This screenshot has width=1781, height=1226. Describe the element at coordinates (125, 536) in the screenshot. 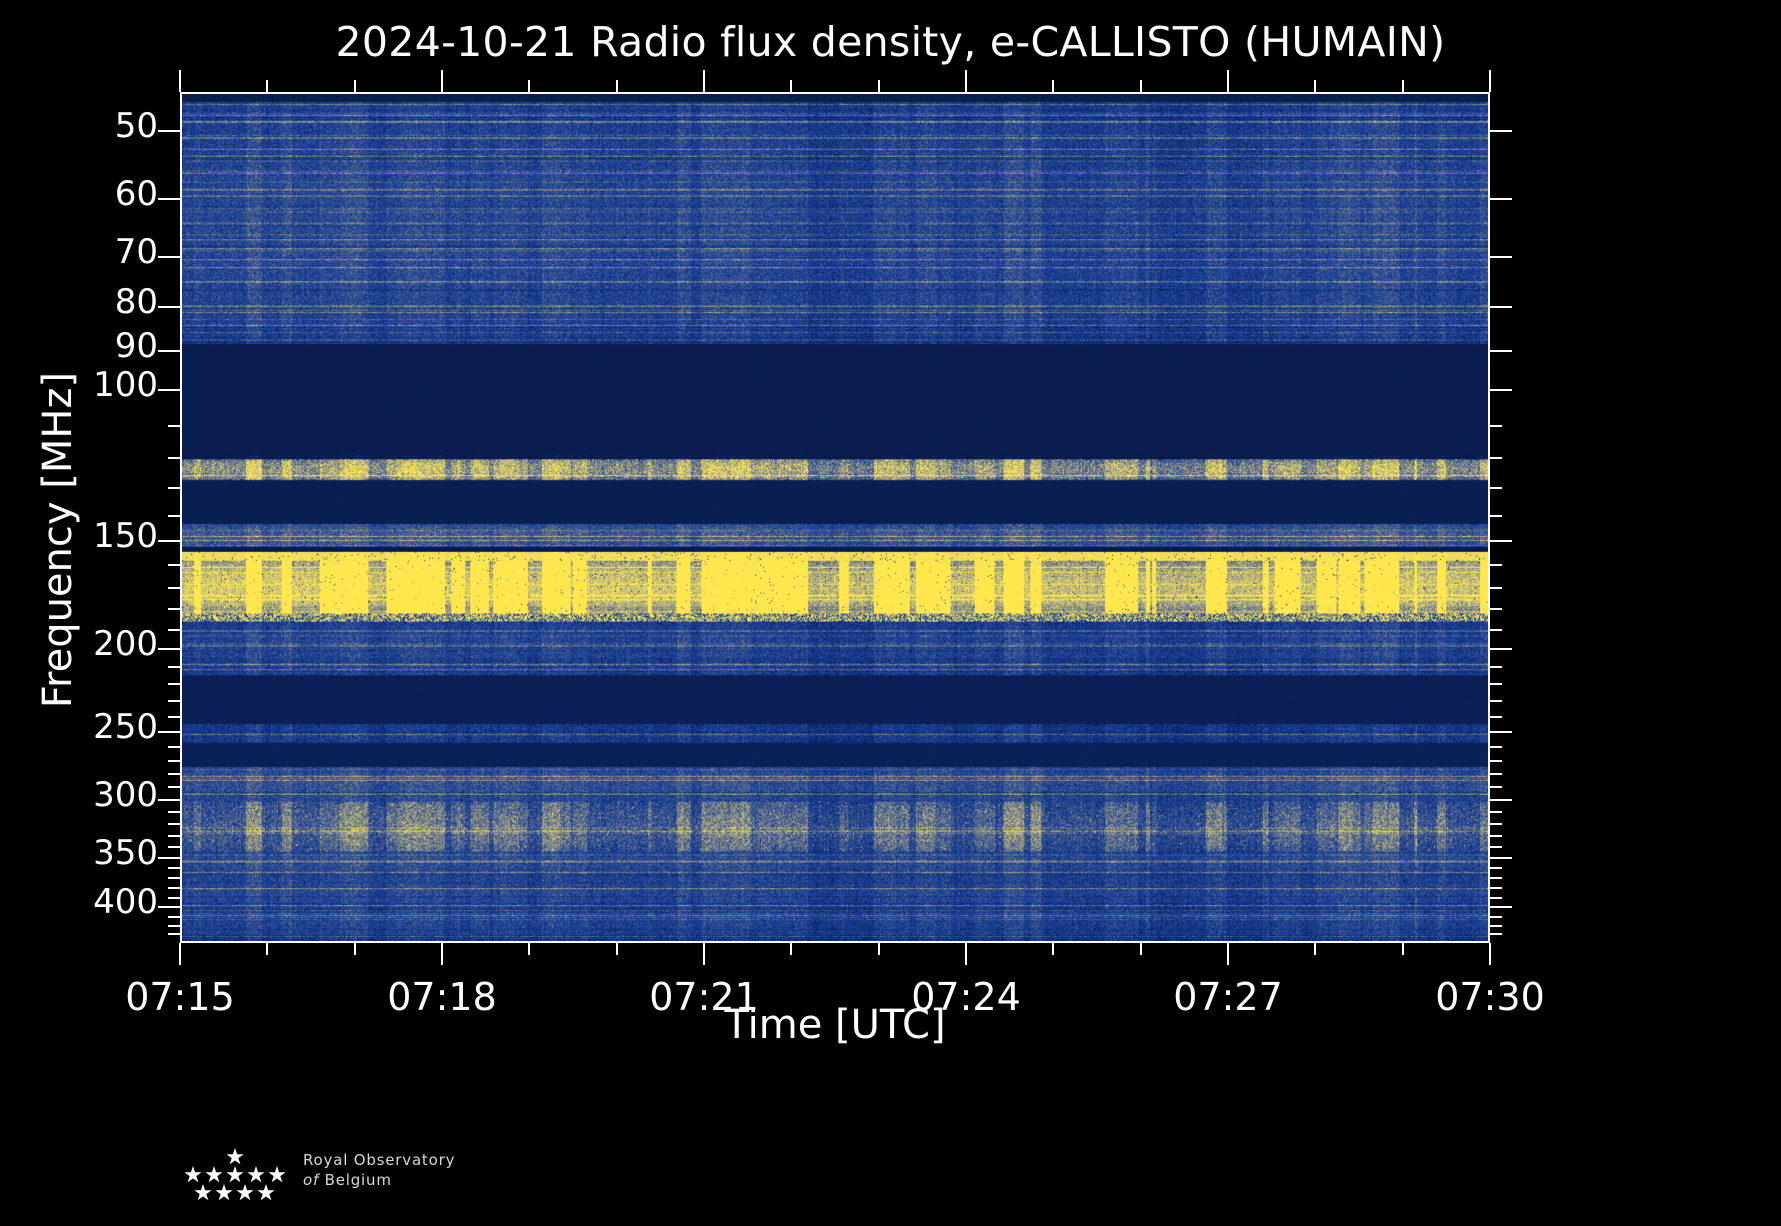

I see `y-tick-label: 150` at that location.